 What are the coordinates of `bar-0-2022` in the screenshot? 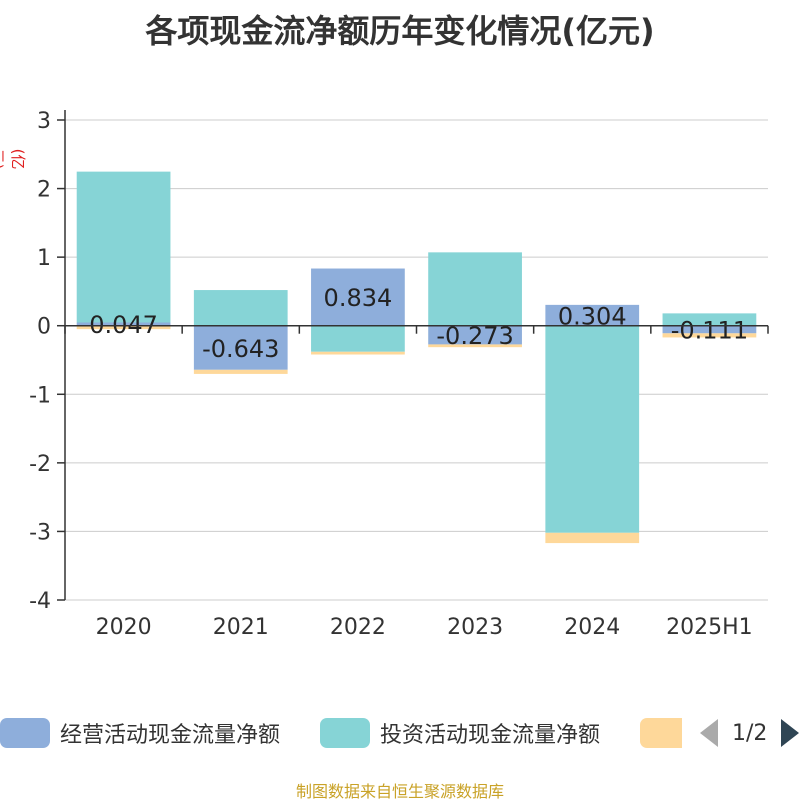 It's located at (358, 297).